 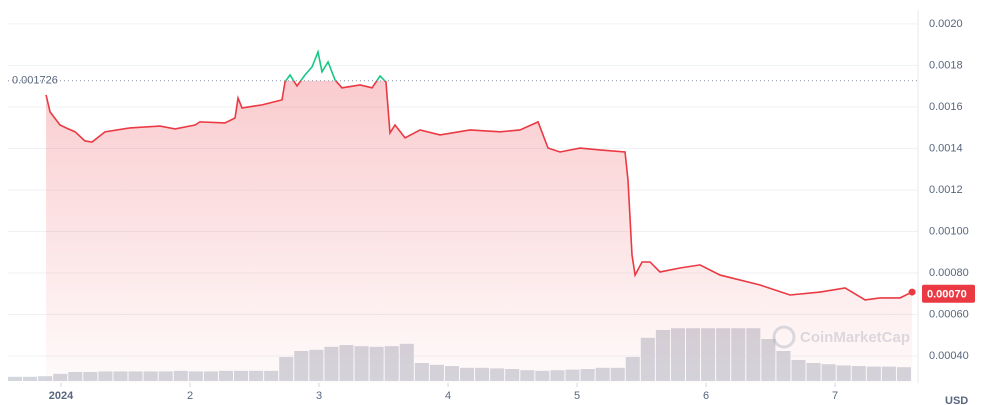 I want to click on currency: USD, so click(x=956, y=400).